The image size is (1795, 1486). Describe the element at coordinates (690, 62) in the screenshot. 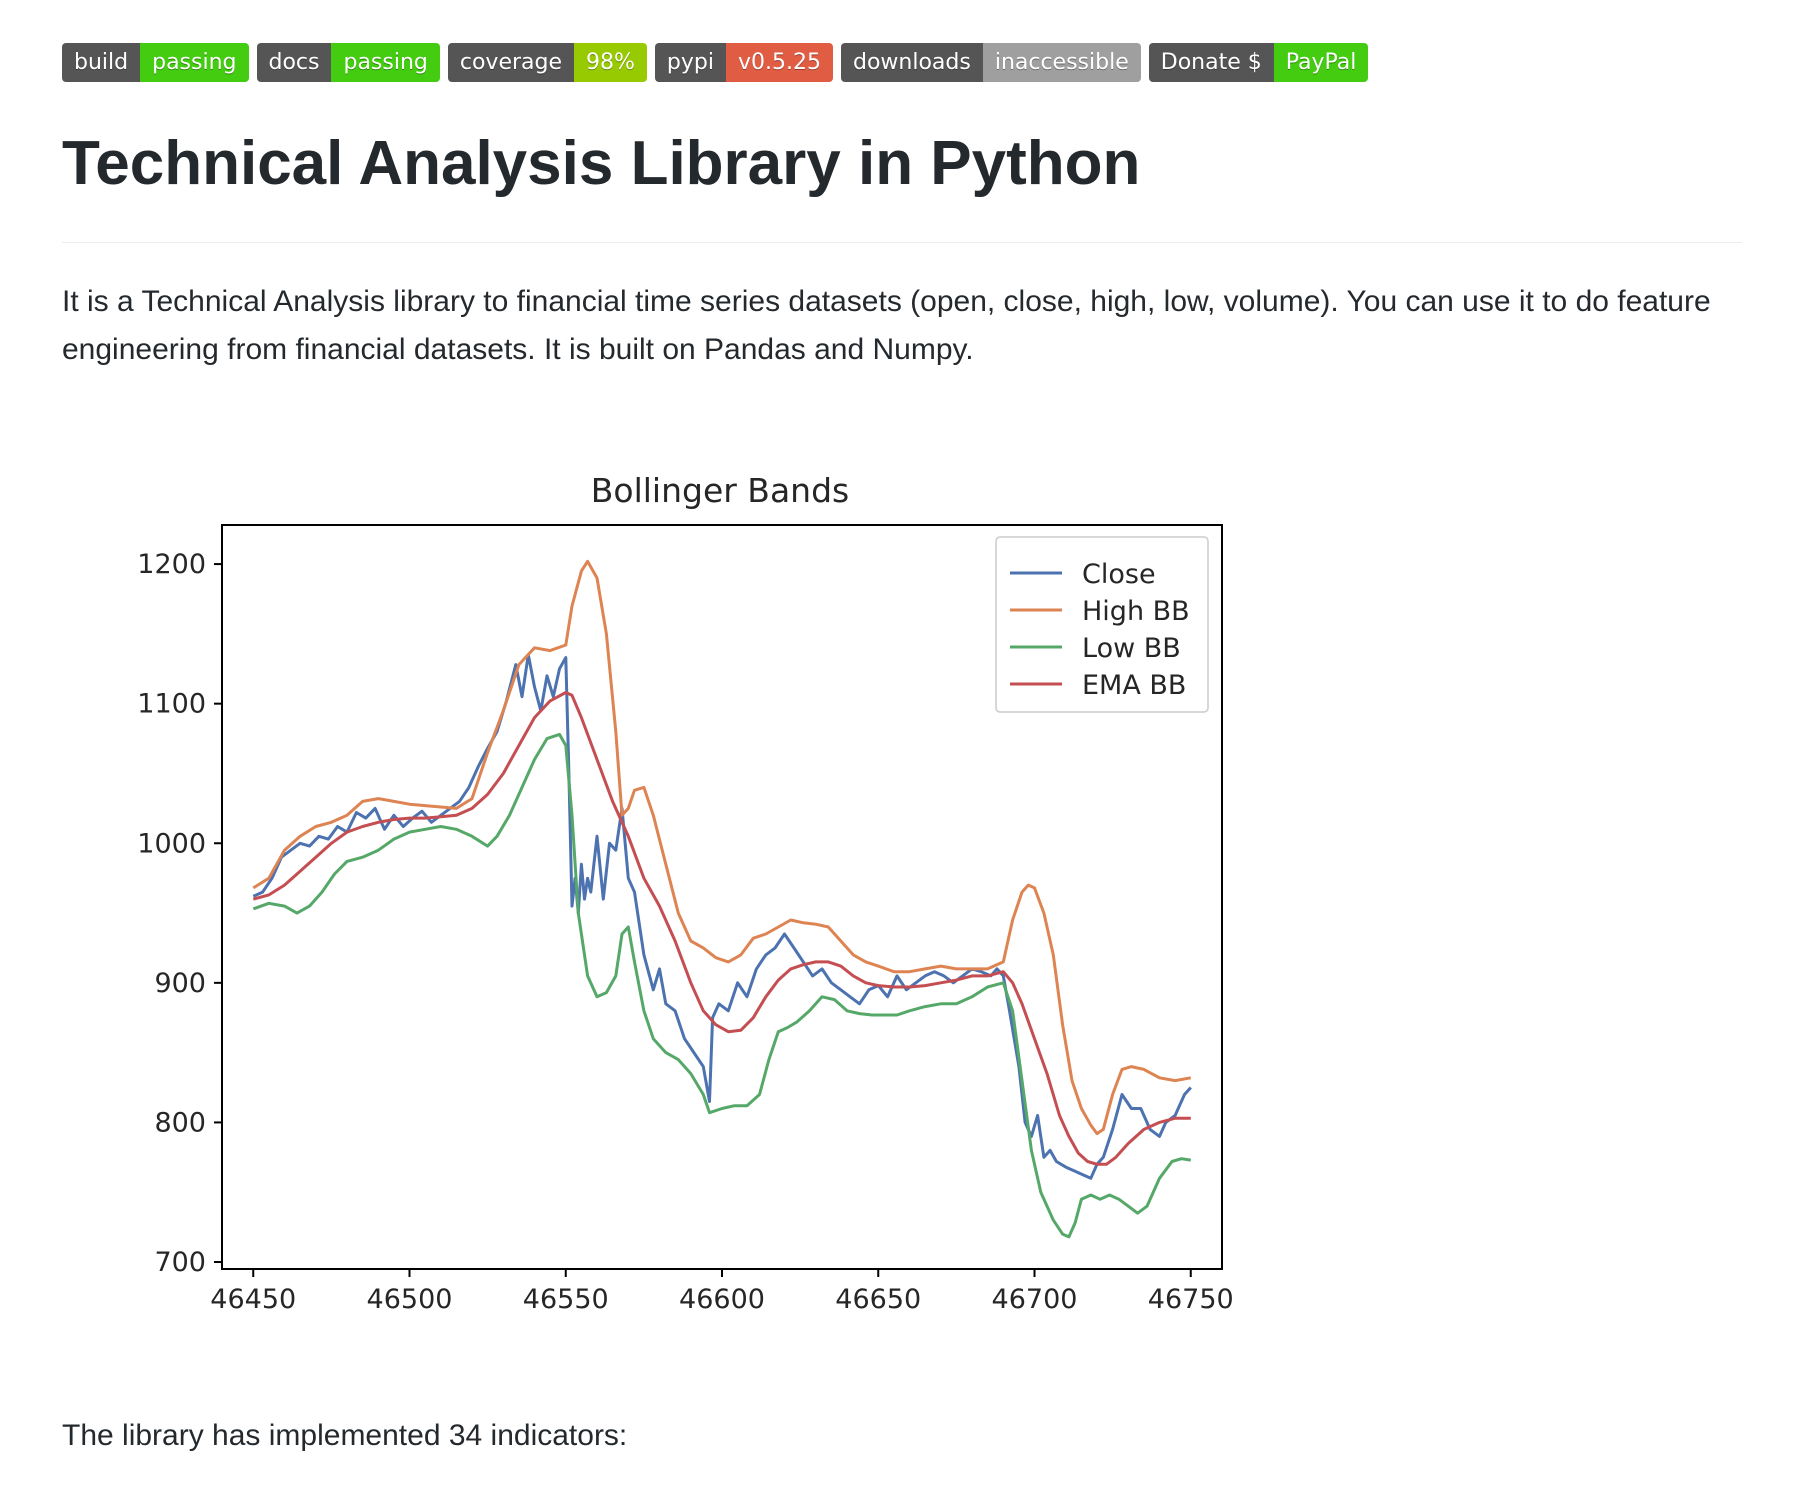

I see `badge-label: pypi` at that location.